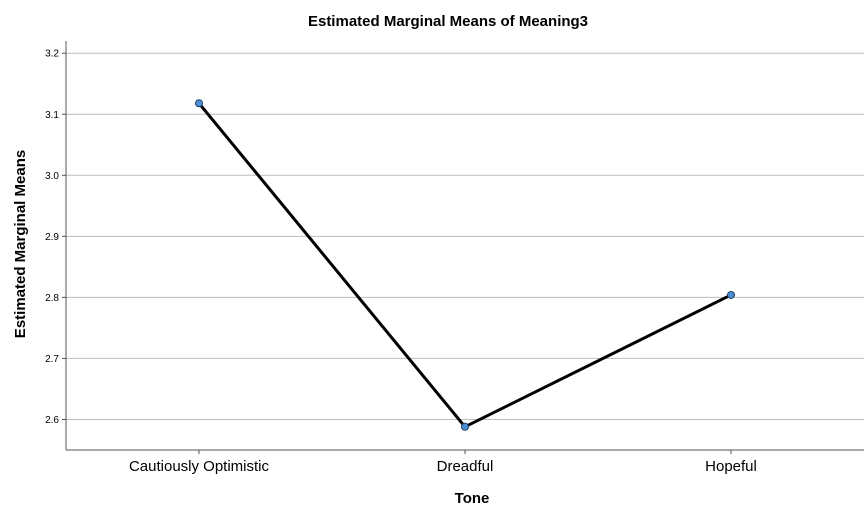  What do you see at coordinates (52, 176) in the screenshot?
I see `y-tick-label: 3.0` at bounding box center [52, 176].